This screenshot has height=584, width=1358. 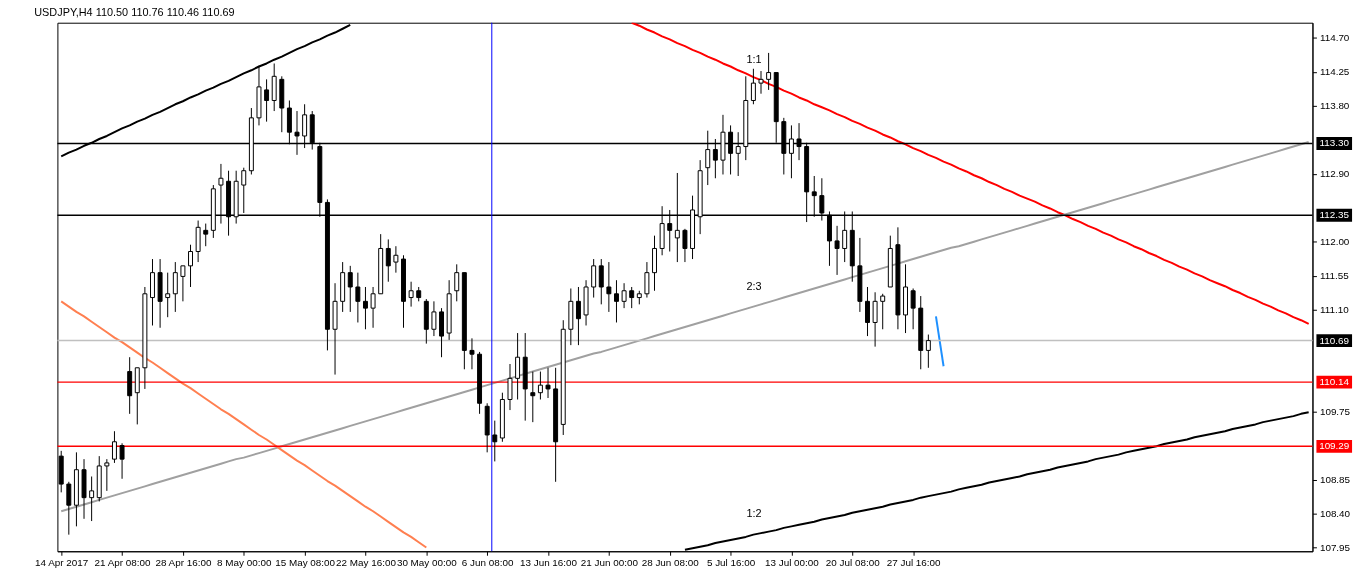 I want to click on ref-line-label: 113.30, so click(x=1334, y=143).